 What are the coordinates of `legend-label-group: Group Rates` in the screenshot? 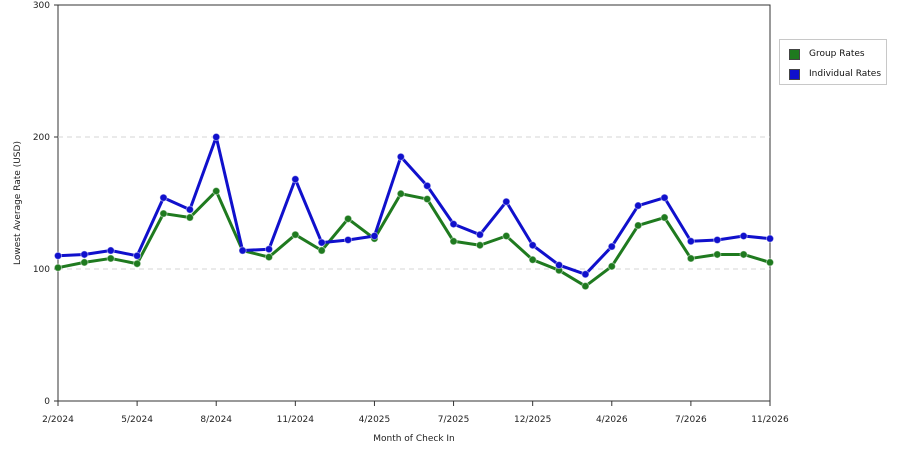 It's located at (837, 54).